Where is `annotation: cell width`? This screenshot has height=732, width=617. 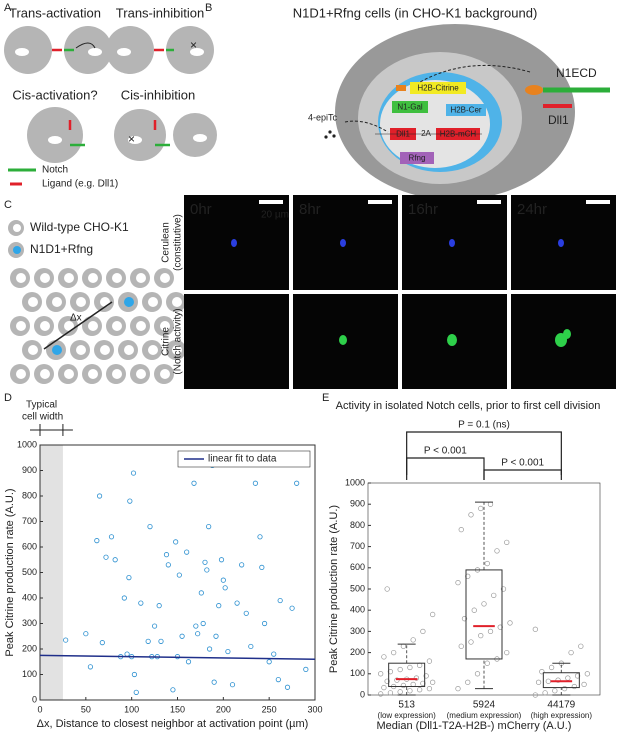
annotation: cell width is located at coordinates (42, 417).